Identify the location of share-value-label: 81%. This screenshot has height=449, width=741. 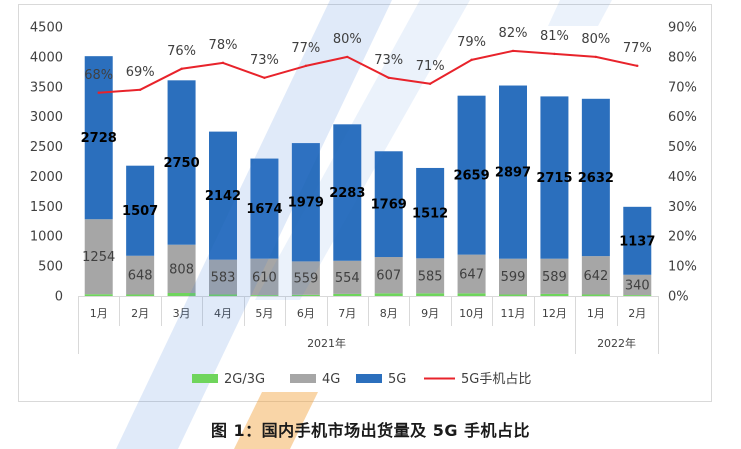
(554, 36).